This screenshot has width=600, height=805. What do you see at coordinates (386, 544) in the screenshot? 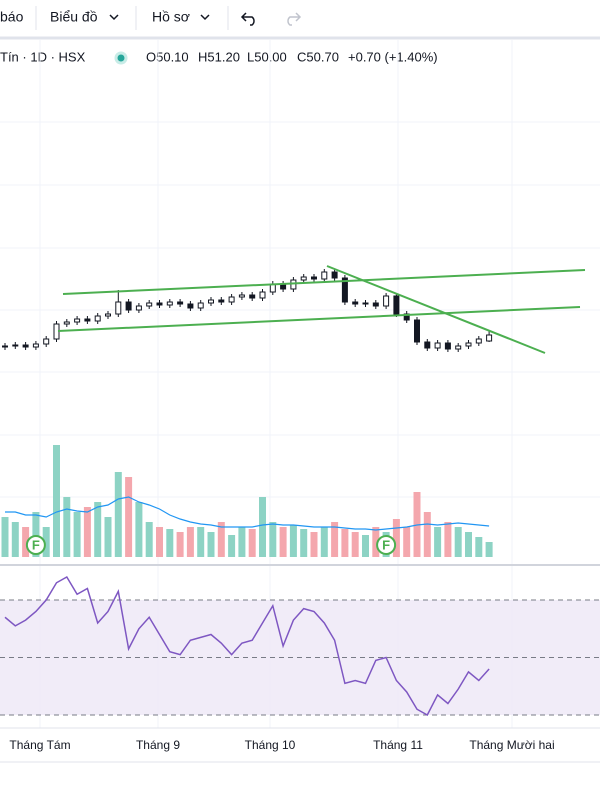
I see `event-label: F` at bounding box center [386, 544].